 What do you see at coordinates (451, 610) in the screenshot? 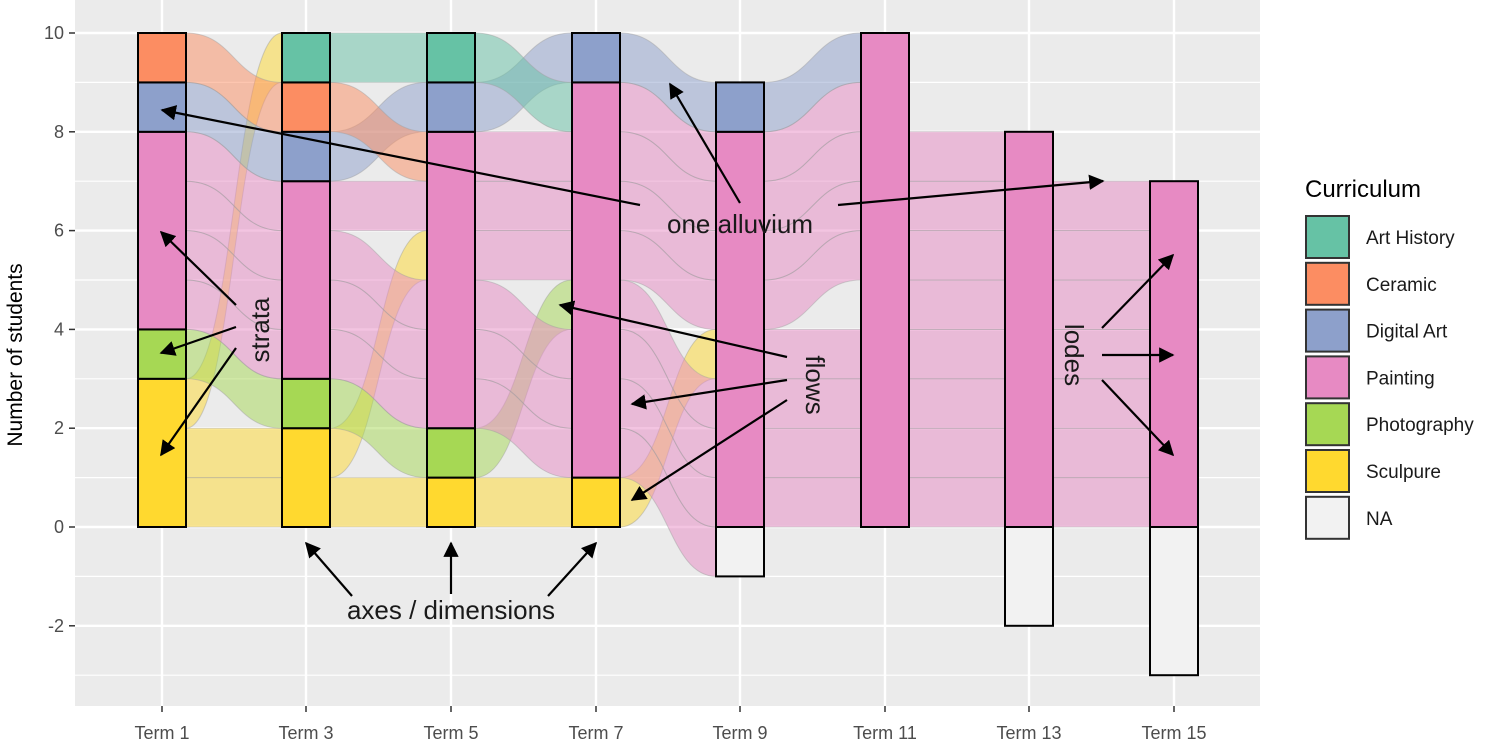
I see `annotation-label: axes / dimensions` at bounding box center [451, 610].